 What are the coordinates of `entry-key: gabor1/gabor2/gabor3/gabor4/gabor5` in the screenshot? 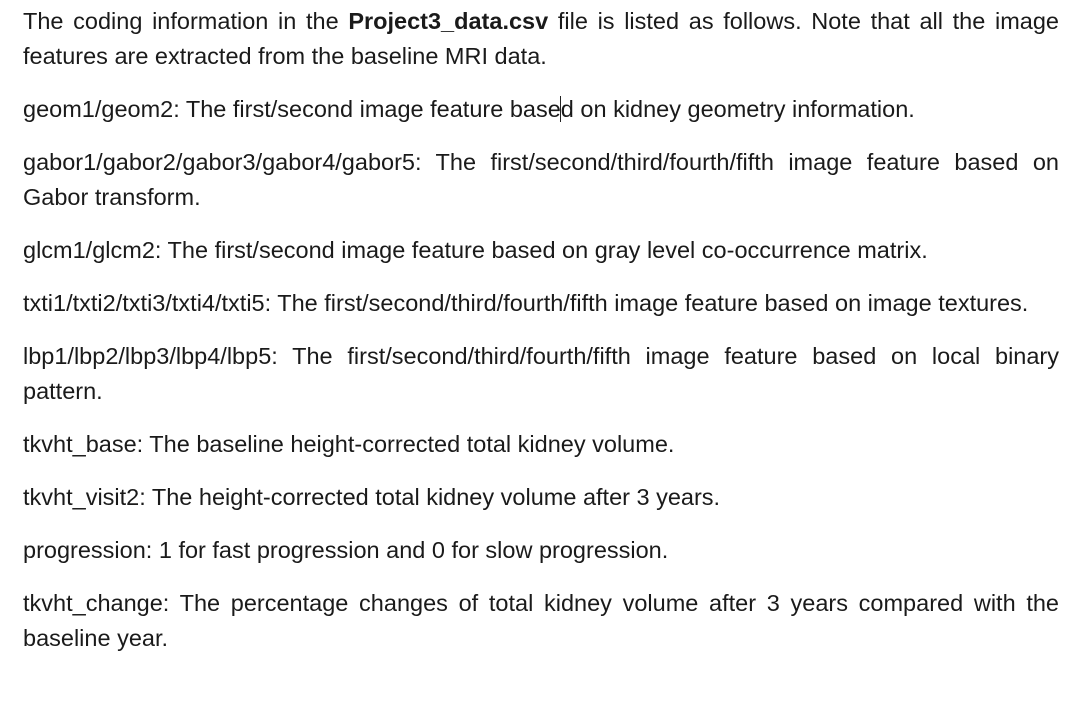 It's located at (219, 162).